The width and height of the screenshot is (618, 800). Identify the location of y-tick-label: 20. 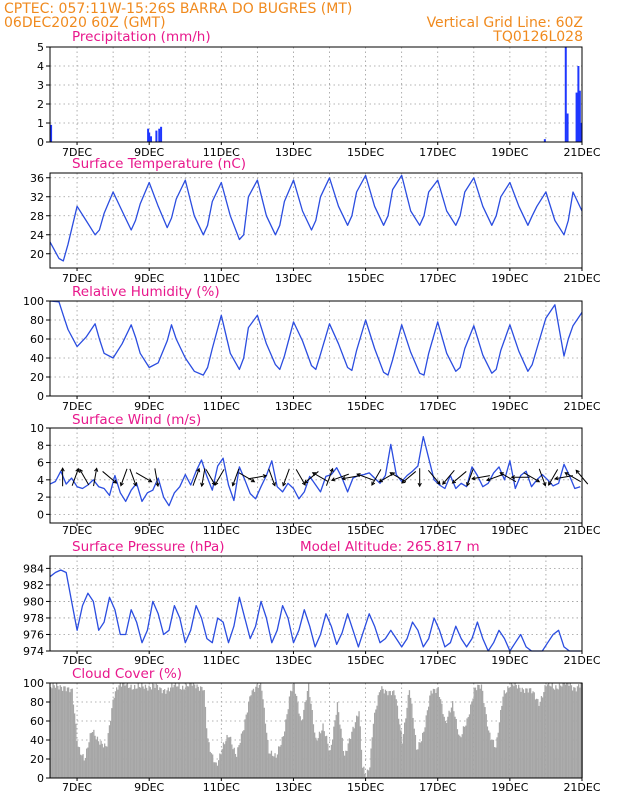
(37, 254).